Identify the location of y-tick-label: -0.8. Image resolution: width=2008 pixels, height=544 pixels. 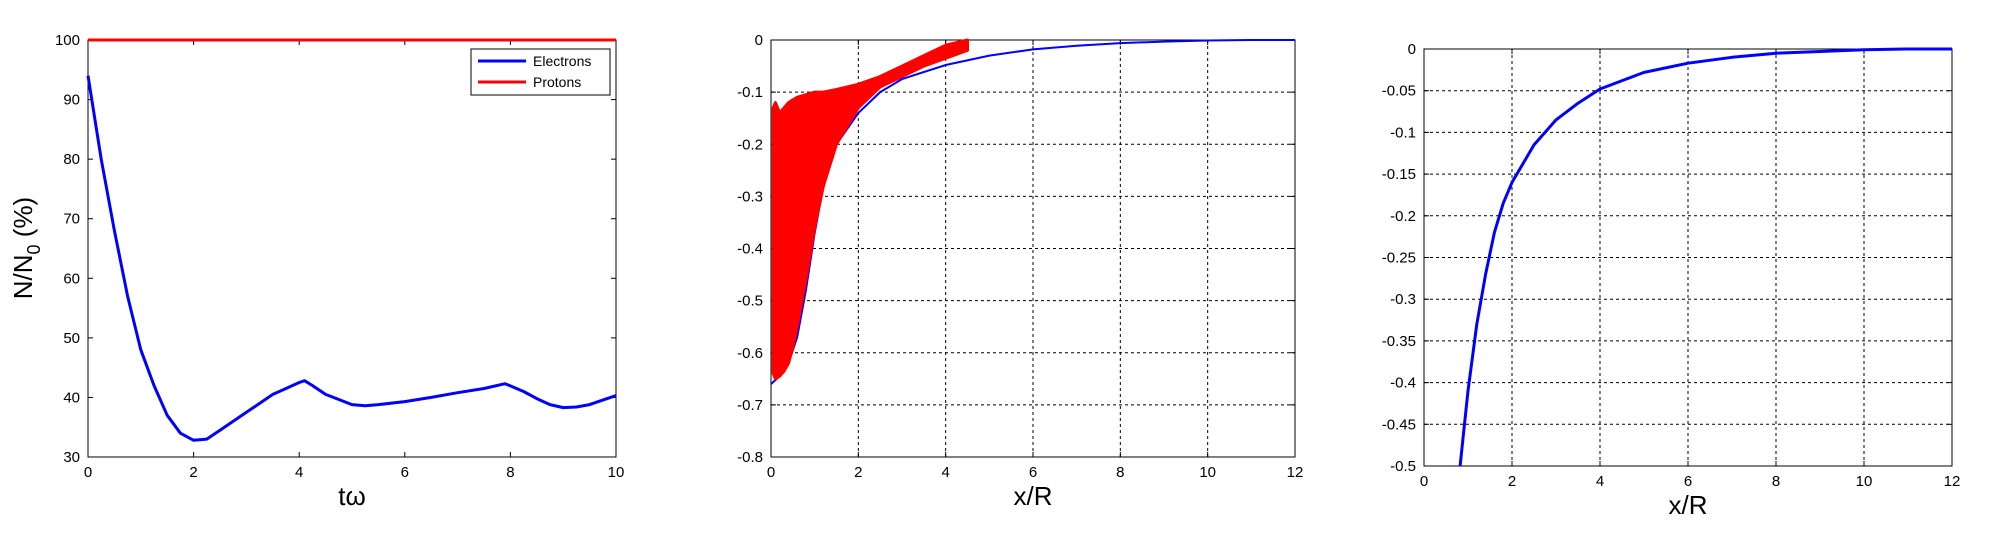
(750, 457).